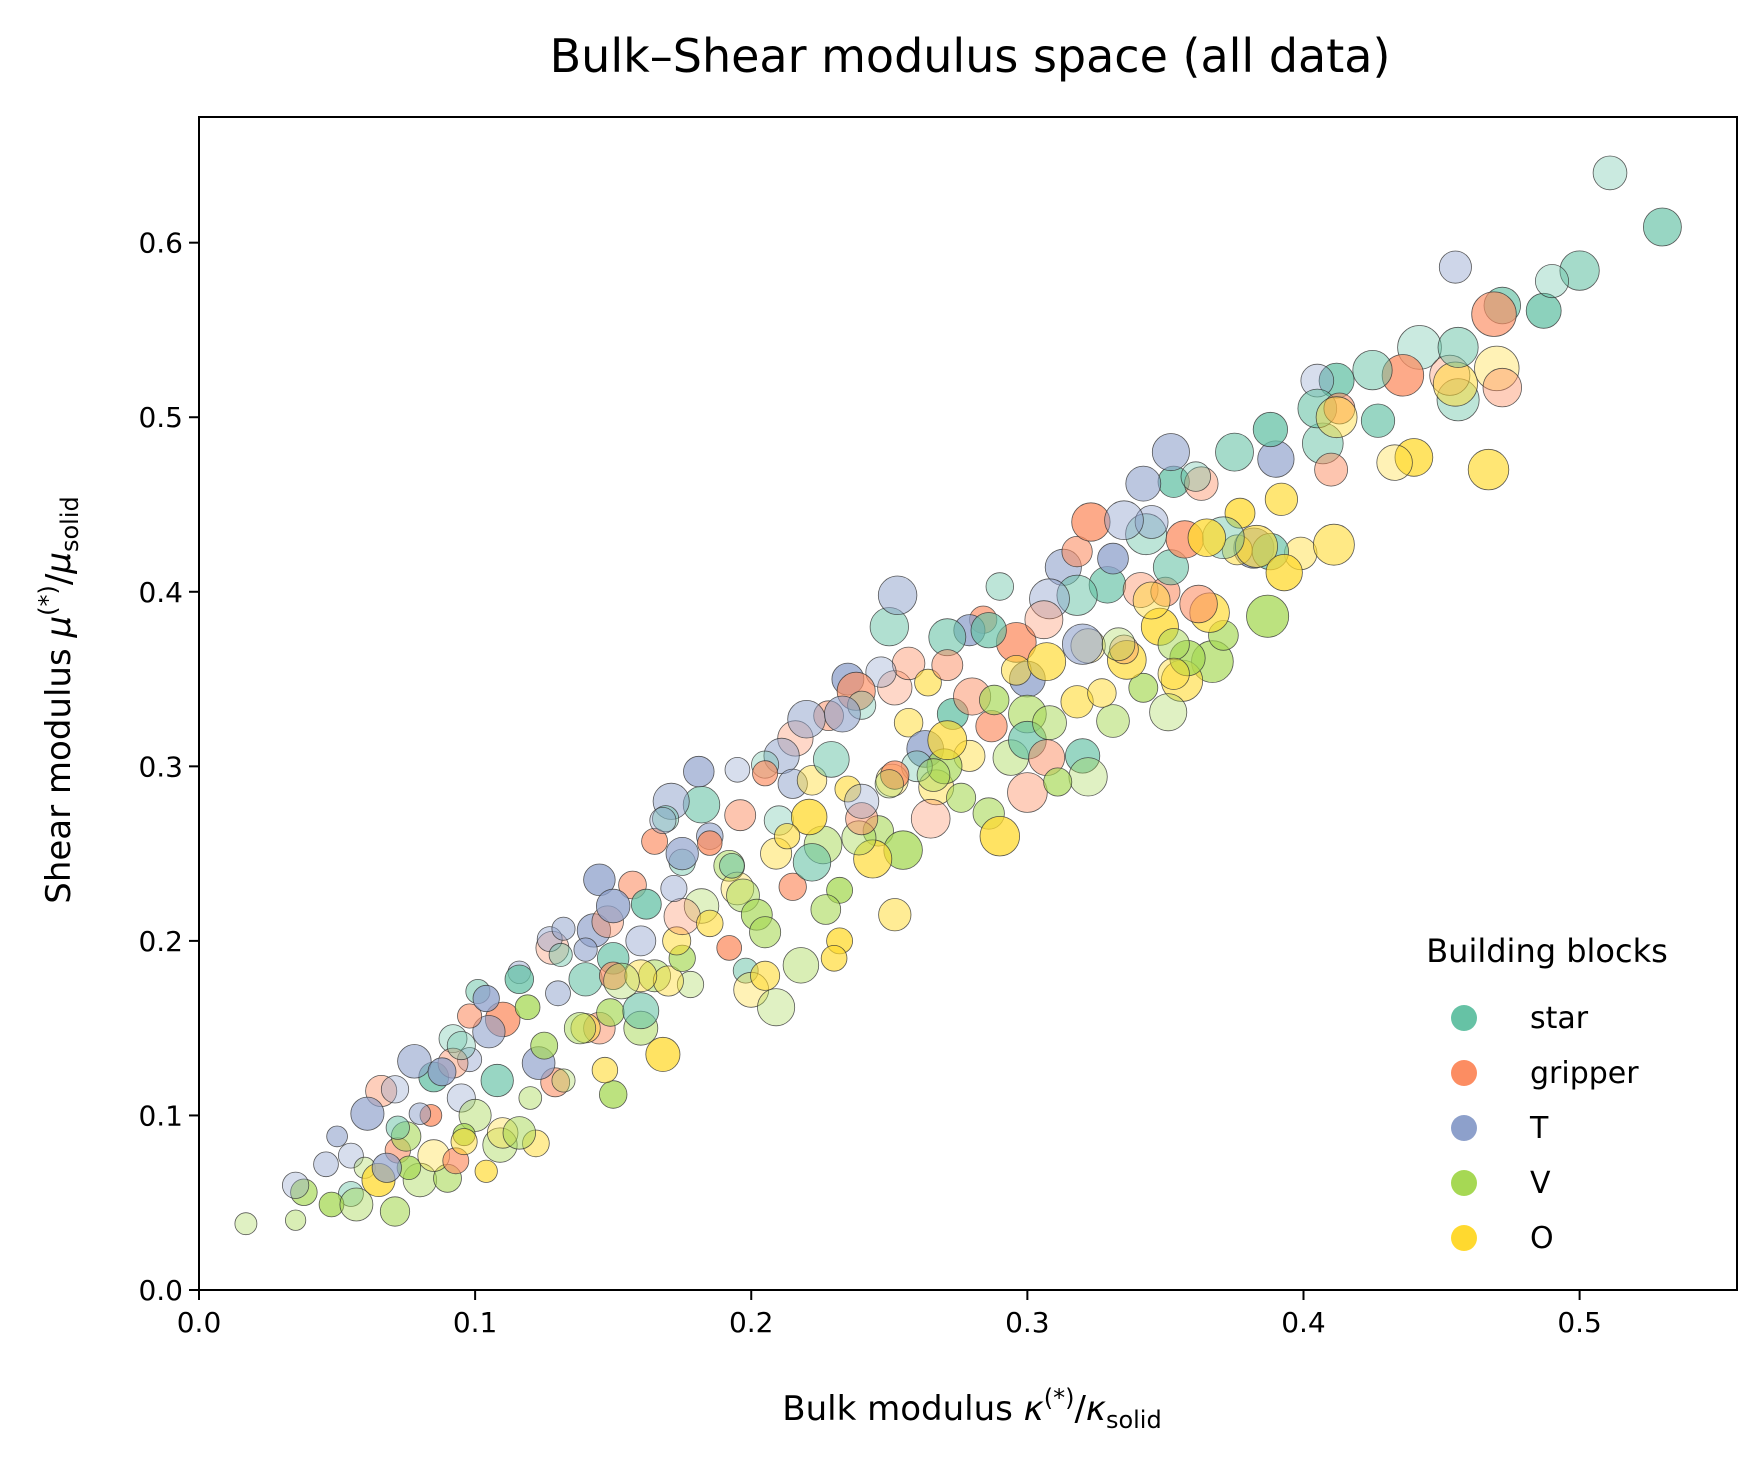  I want to click on x-axis-label-var: κ, so click(1034, 1409).